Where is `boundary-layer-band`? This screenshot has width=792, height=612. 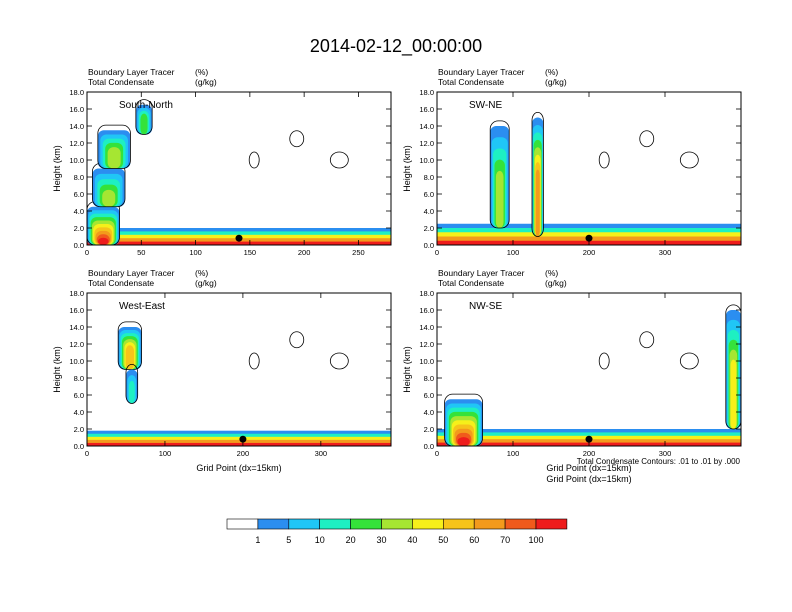
boundary-layer-band is located at coordinates (239, 444).